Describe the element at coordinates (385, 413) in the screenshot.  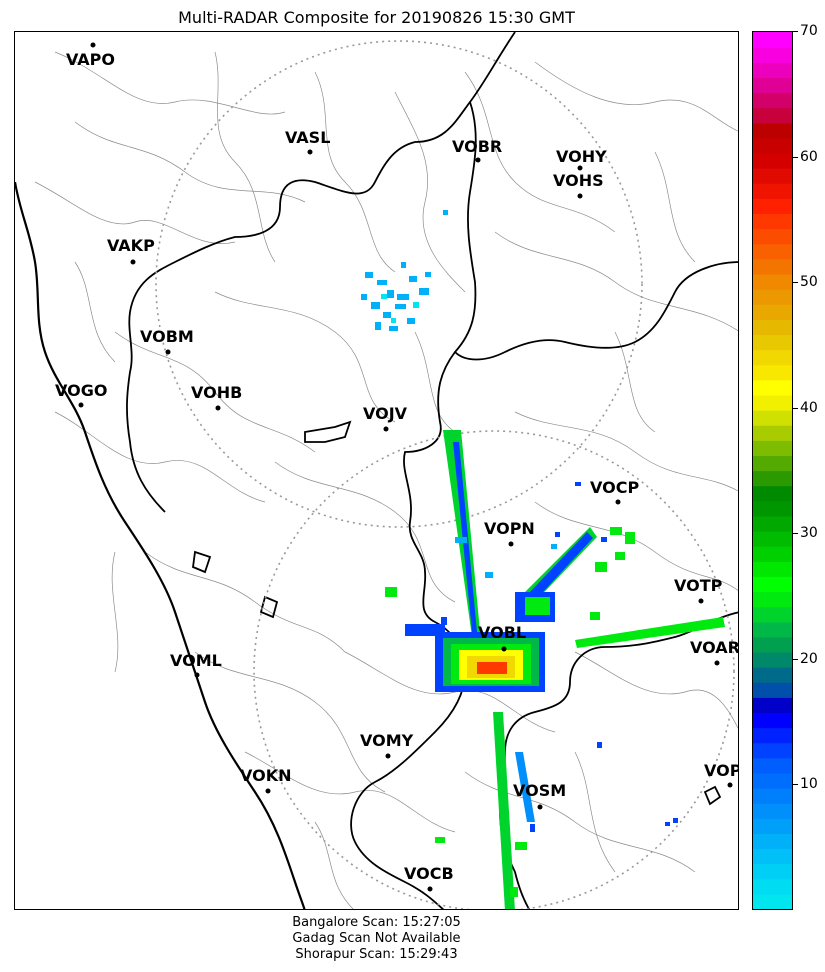
I see `station-label: VOJV` at that location.